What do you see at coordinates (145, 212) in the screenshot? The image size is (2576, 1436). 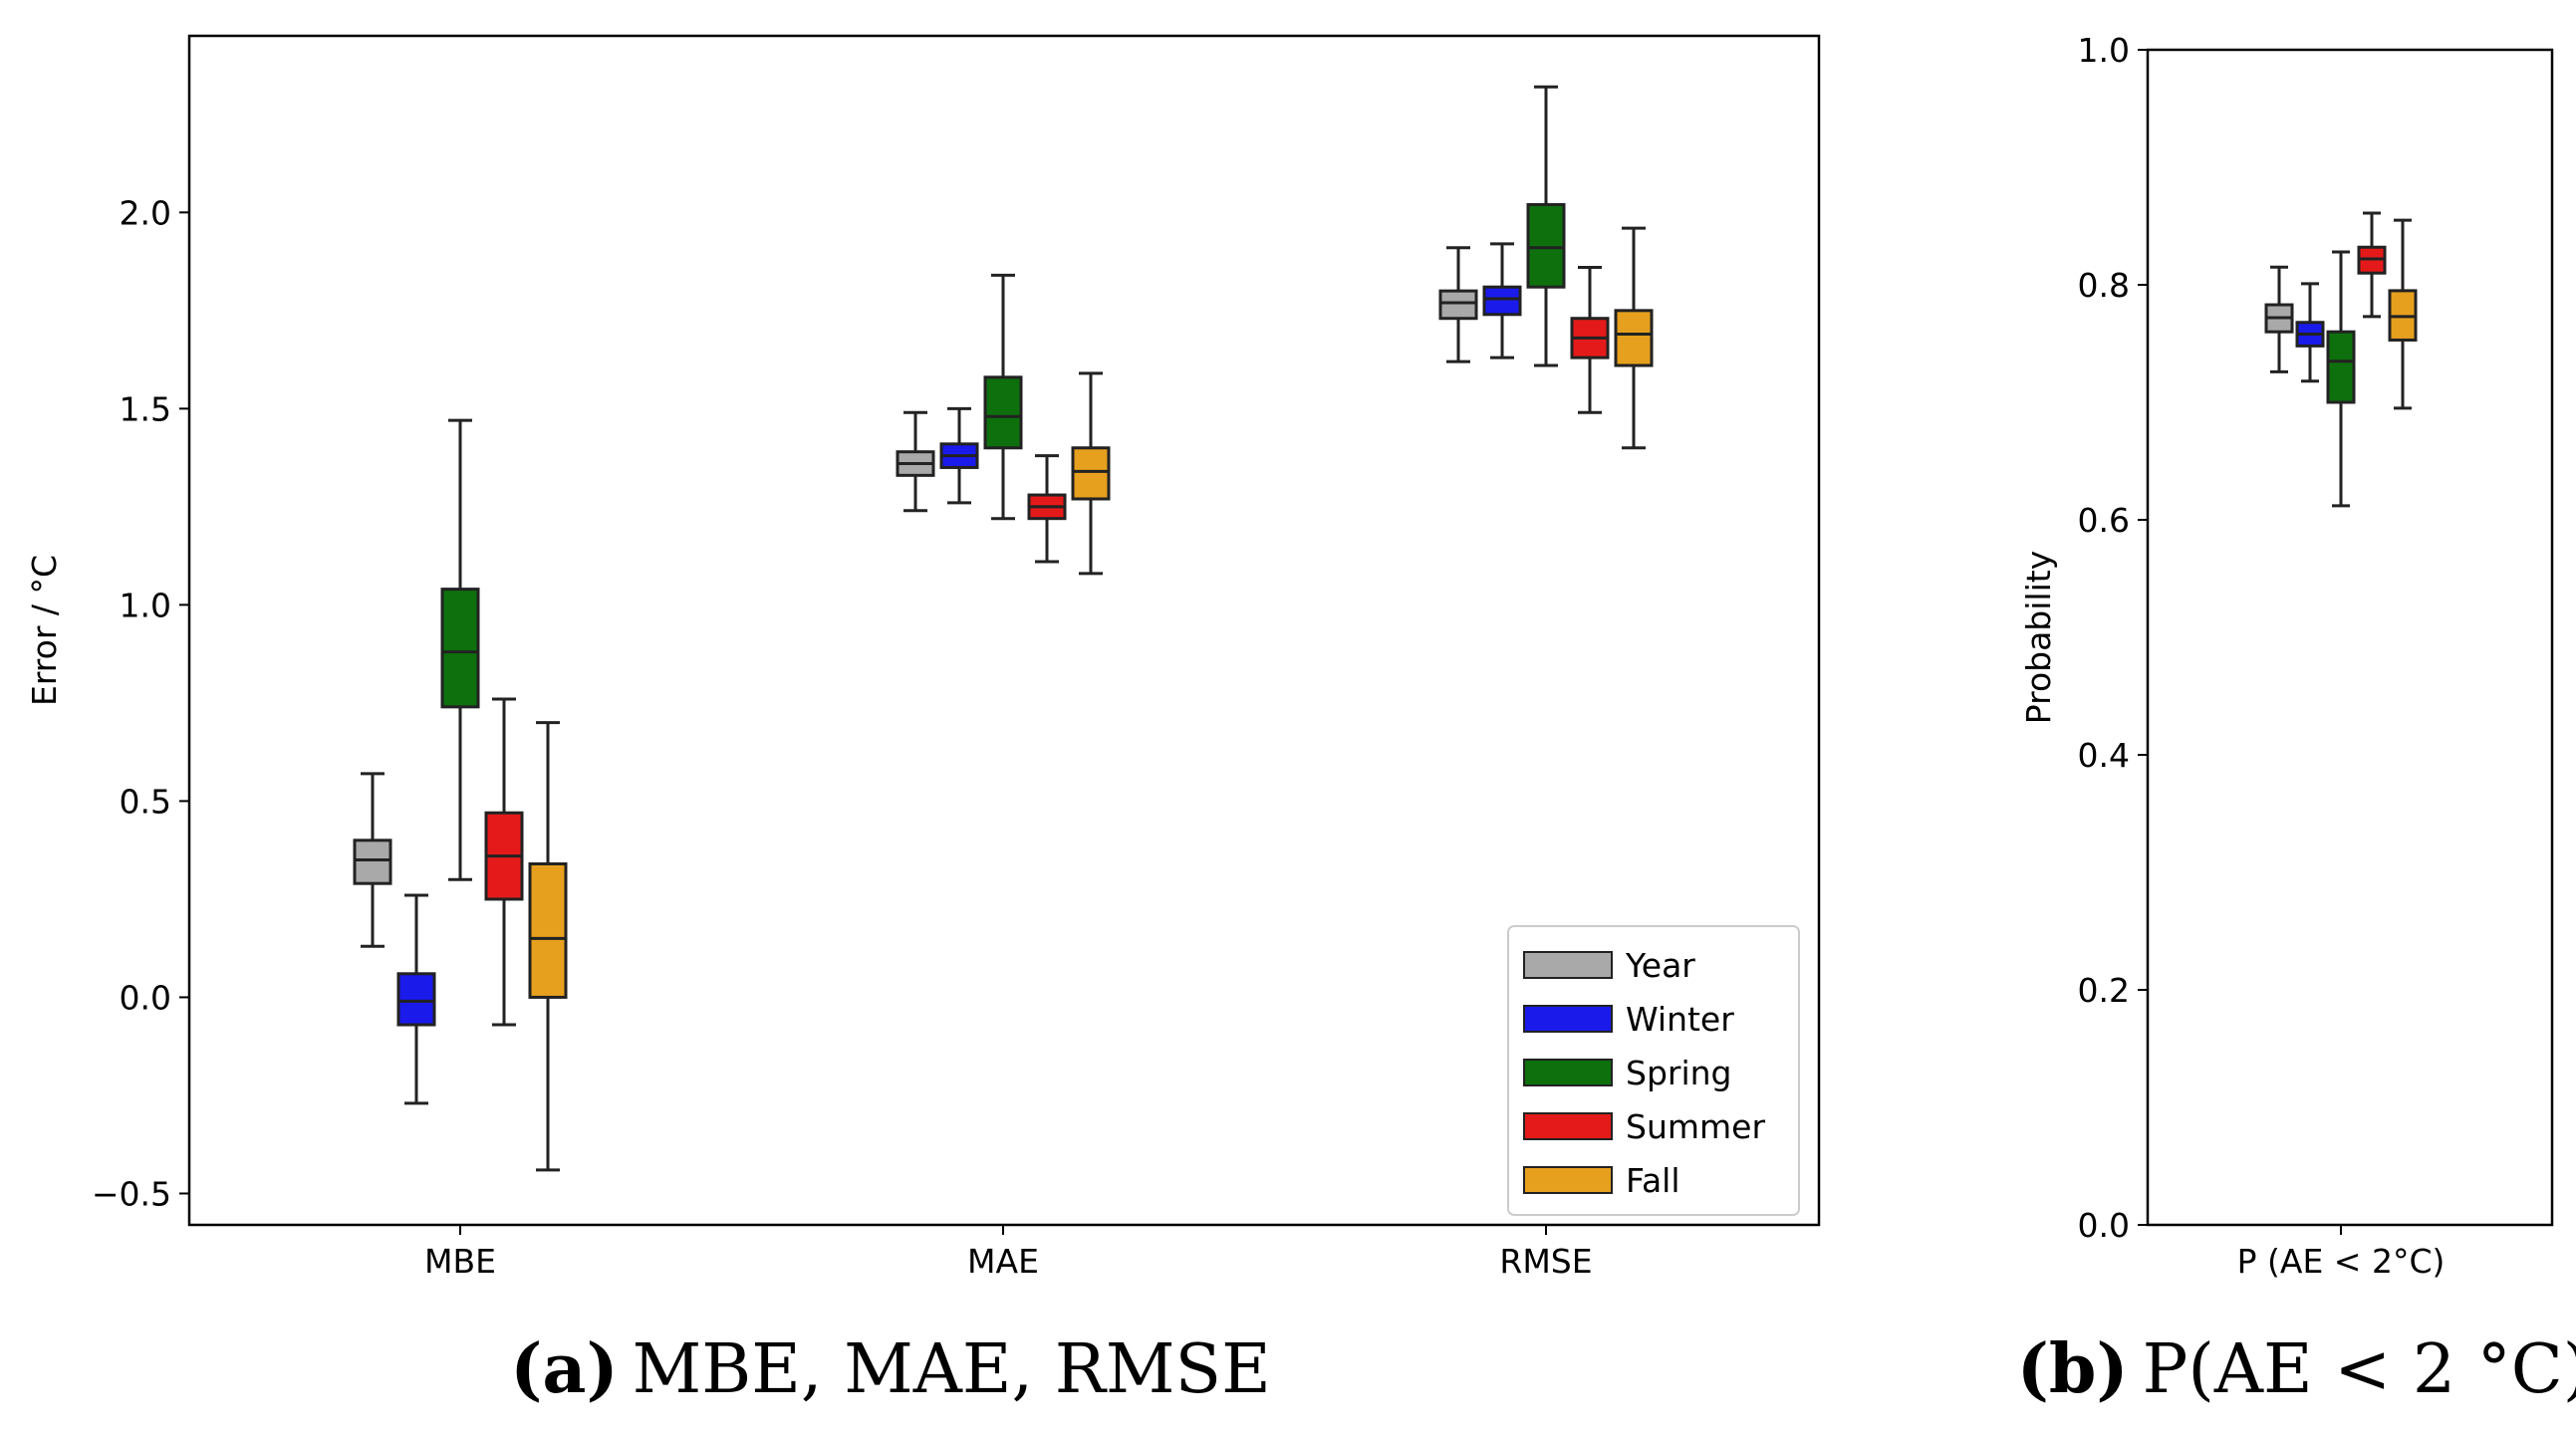 I see `y-tick-label: 2.0` at bounding box center [145, 212].